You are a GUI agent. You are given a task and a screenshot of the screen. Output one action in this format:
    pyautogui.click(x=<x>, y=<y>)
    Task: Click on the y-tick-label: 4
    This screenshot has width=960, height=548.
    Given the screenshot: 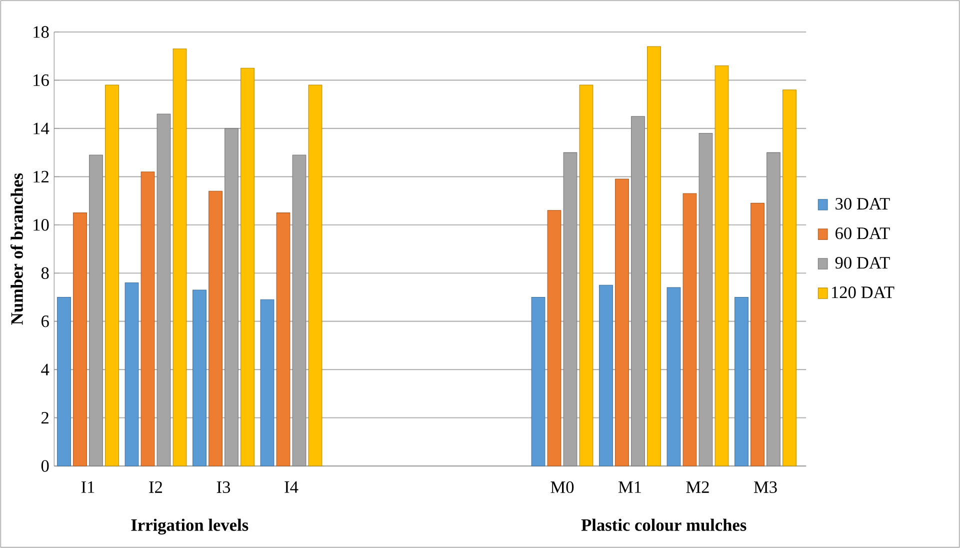 What is the action you would take?
    pyautogui.click(x=45, y=370)
    